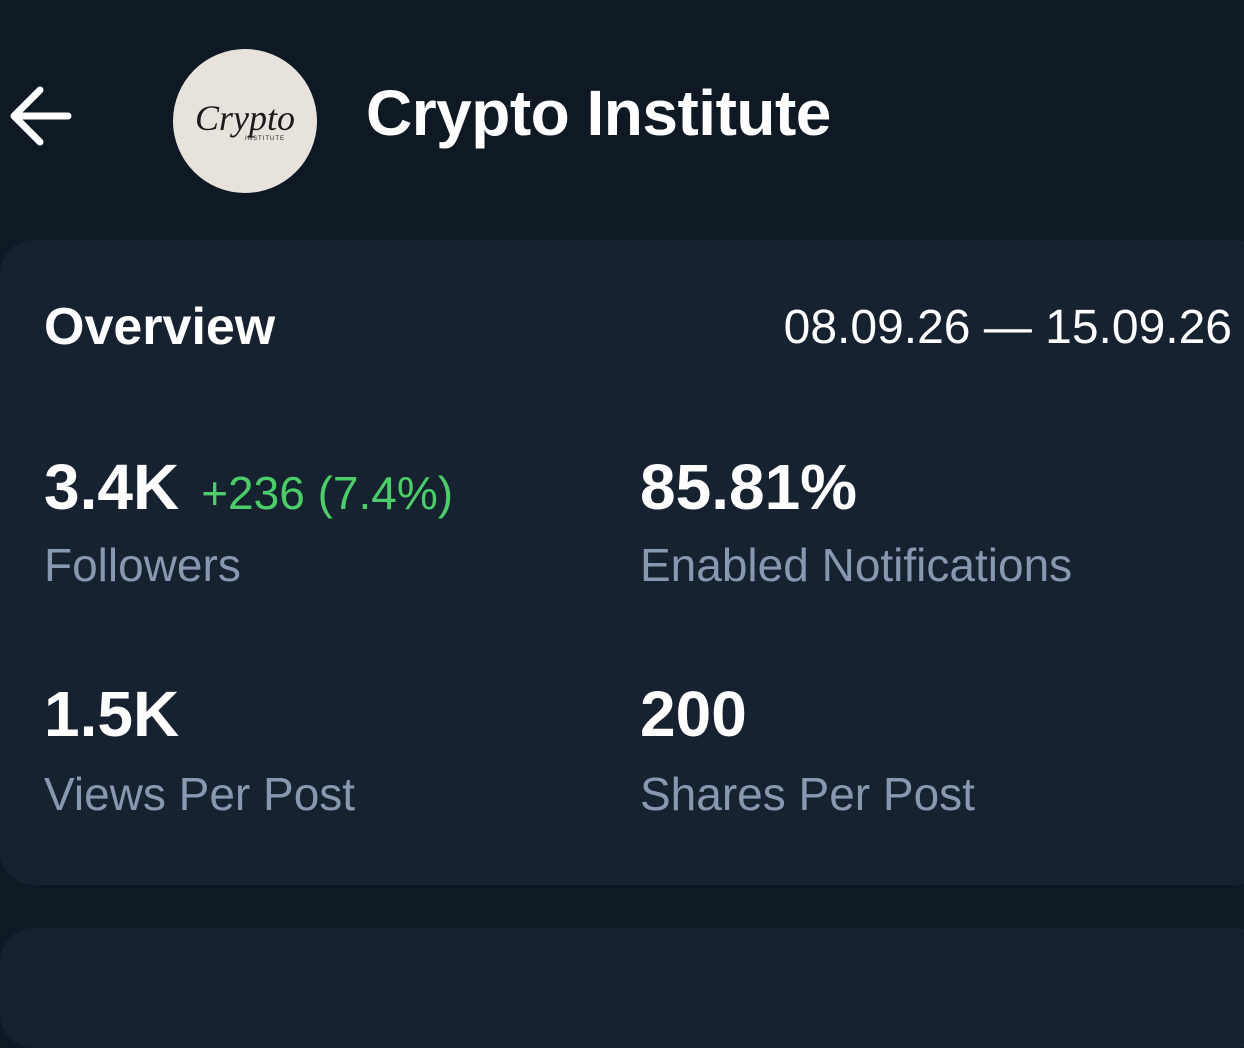 The image size is (1244, 1048). Describe the element at coordinates (807, 794) in the screenshot. I see `stat-label: Shares Per Post` at that location.